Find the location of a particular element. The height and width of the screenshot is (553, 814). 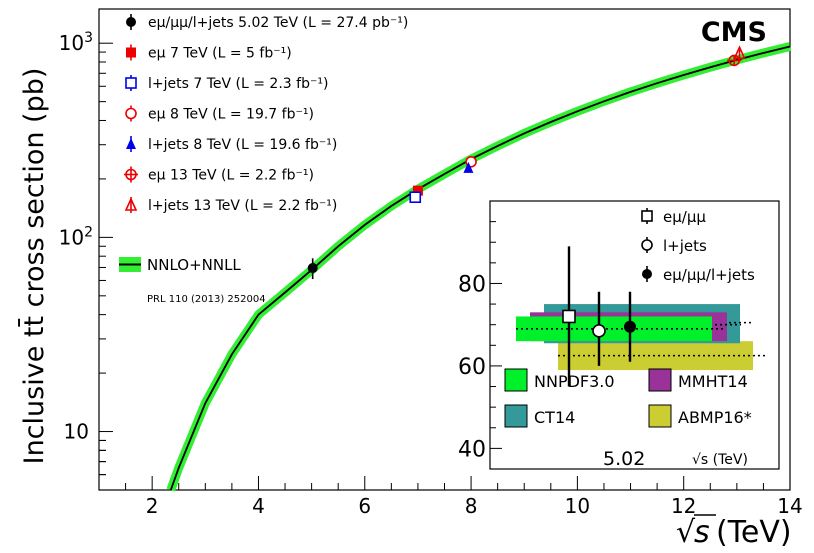

legend-label: l+jets 13 TeV (L = 2.2 fb⁻¹) is located at coordinates (242, 206).